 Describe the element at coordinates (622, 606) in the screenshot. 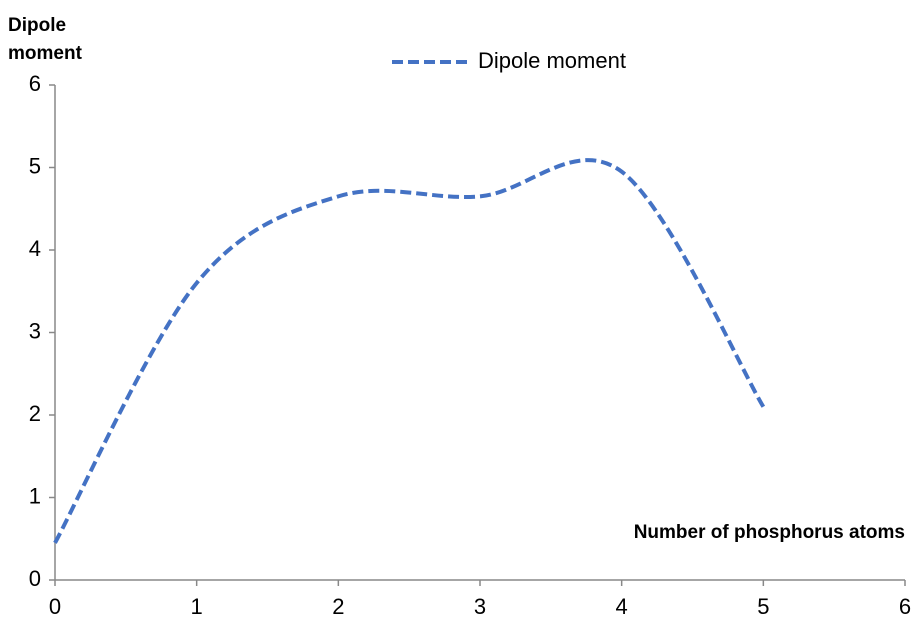

I see `x-tick-label: 4` at that location.